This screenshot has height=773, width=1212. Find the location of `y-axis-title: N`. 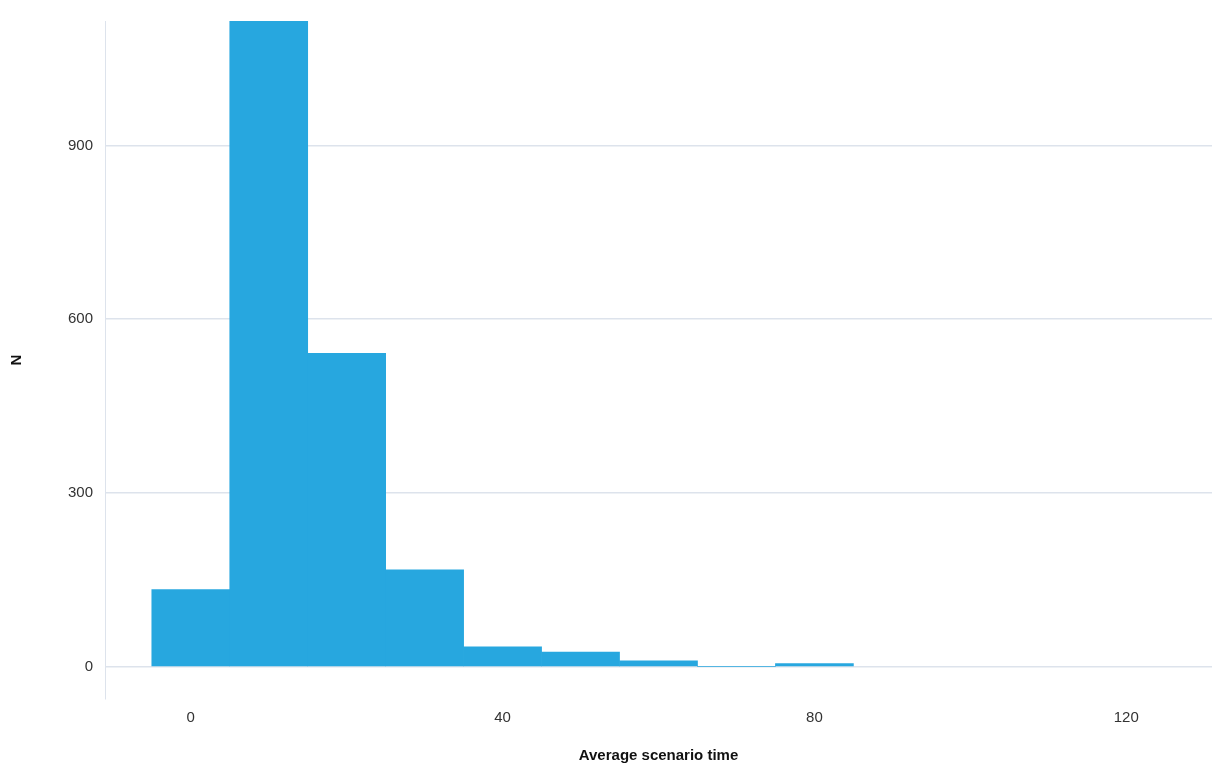

y-axis-title: N is located at coordinates (16, 360).